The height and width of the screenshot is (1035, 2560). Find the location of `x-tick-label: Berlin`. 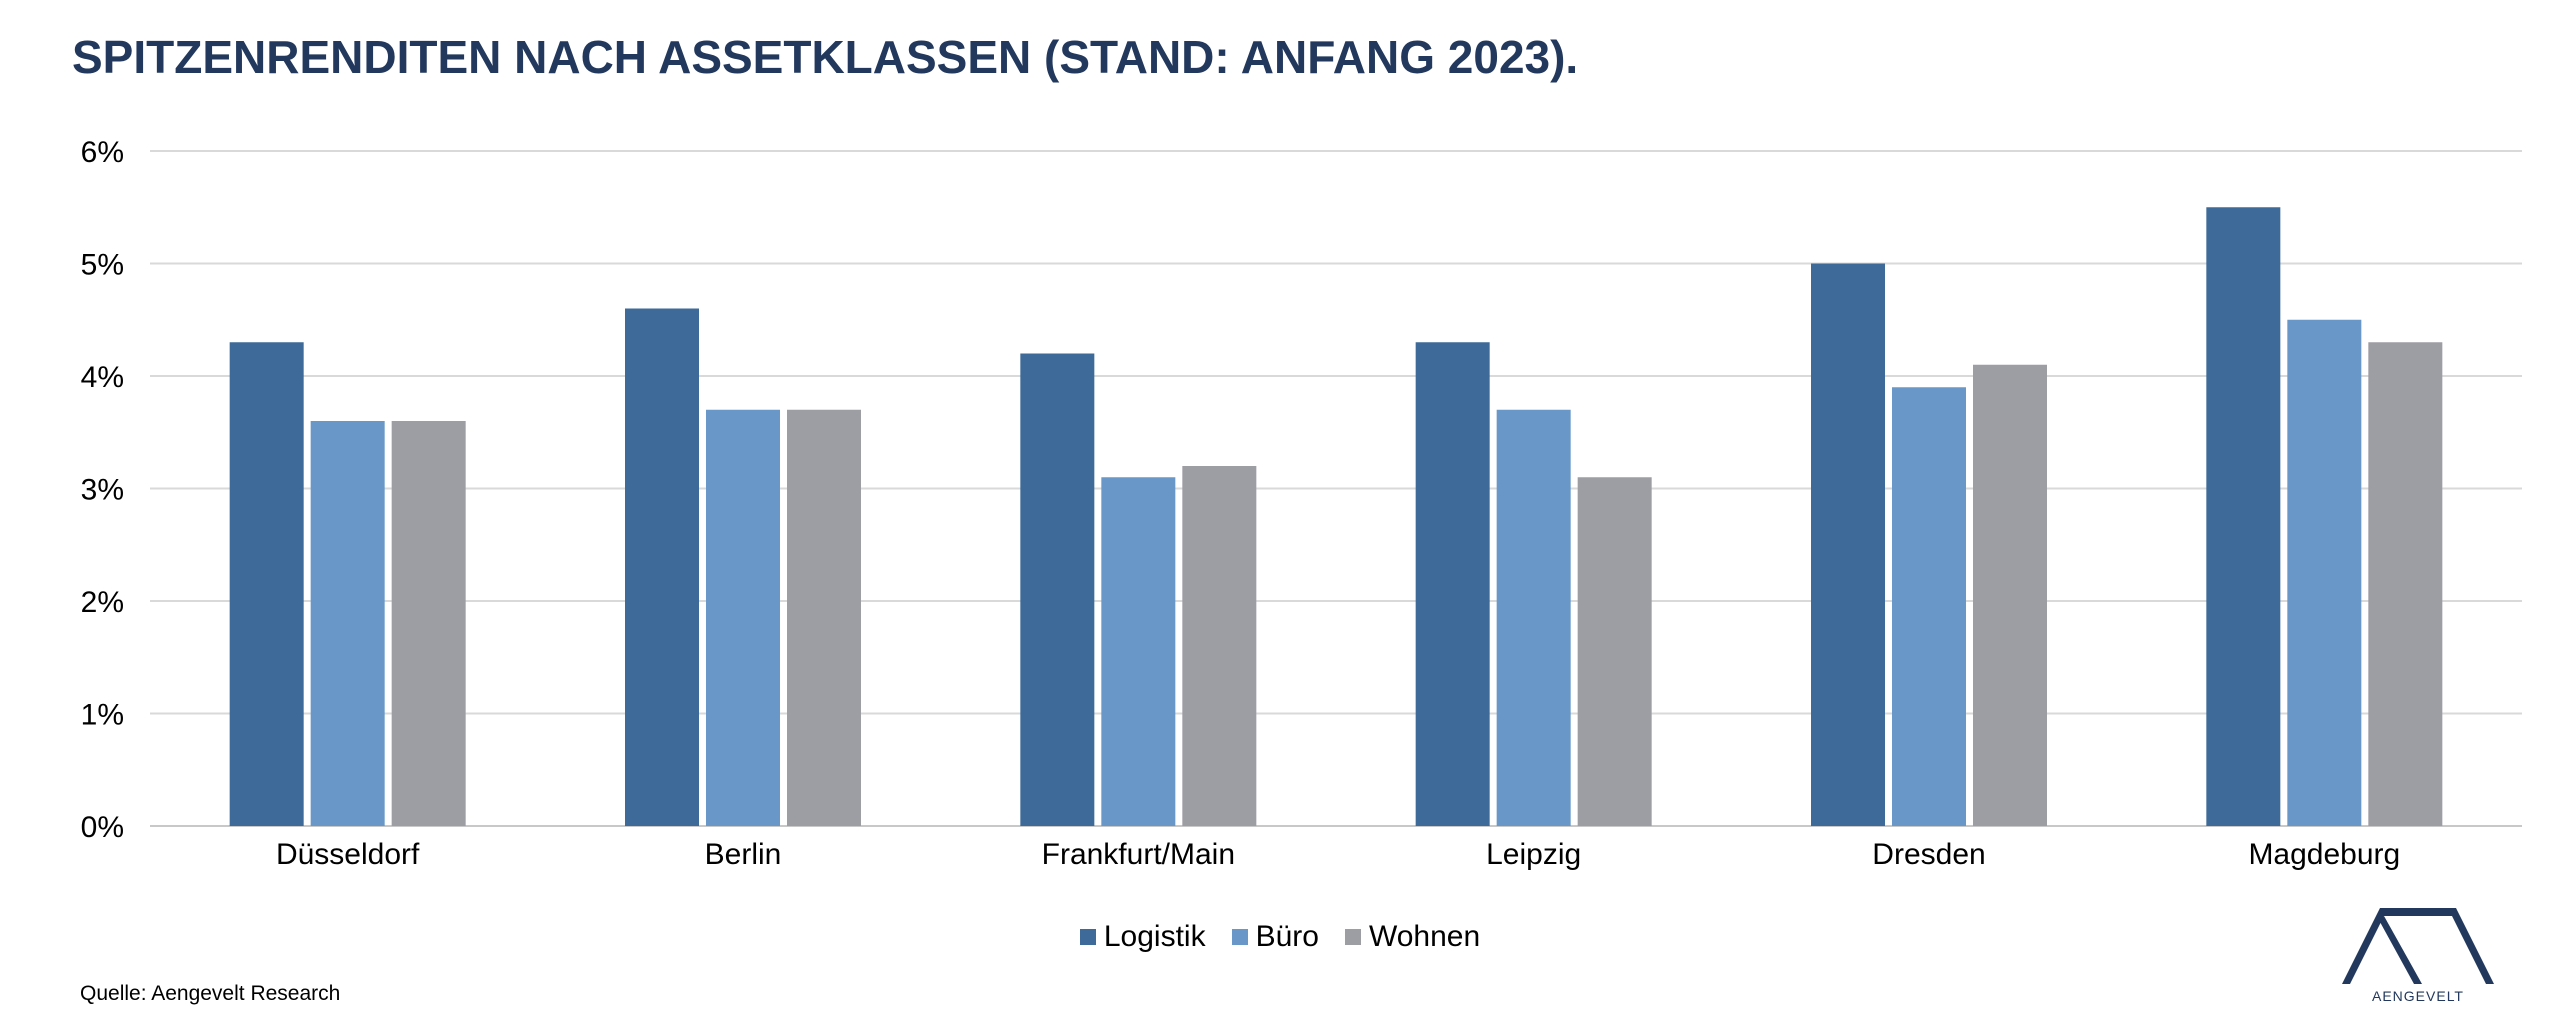

x-tick-label: Berlin is located at coordinates (743, 854).